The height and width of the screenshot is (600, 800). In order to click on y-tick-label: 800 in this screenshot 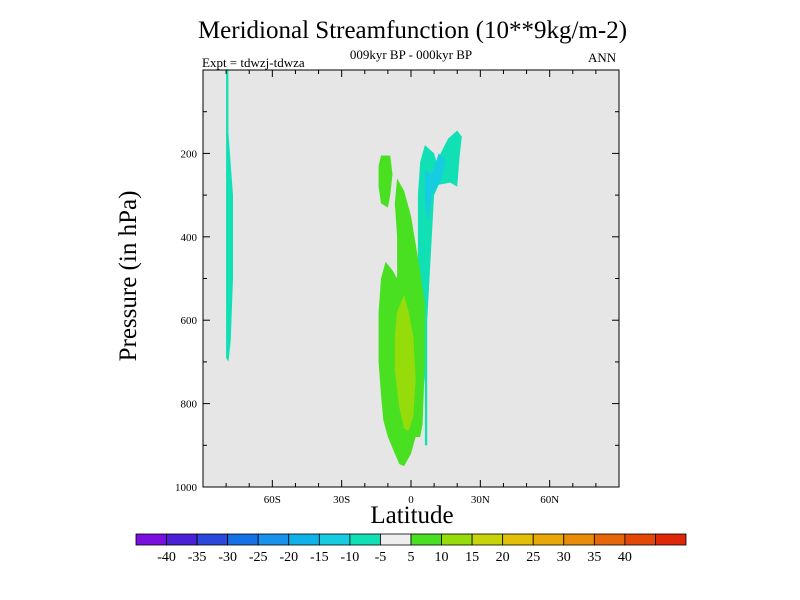, I will do `click(189, 405)`.